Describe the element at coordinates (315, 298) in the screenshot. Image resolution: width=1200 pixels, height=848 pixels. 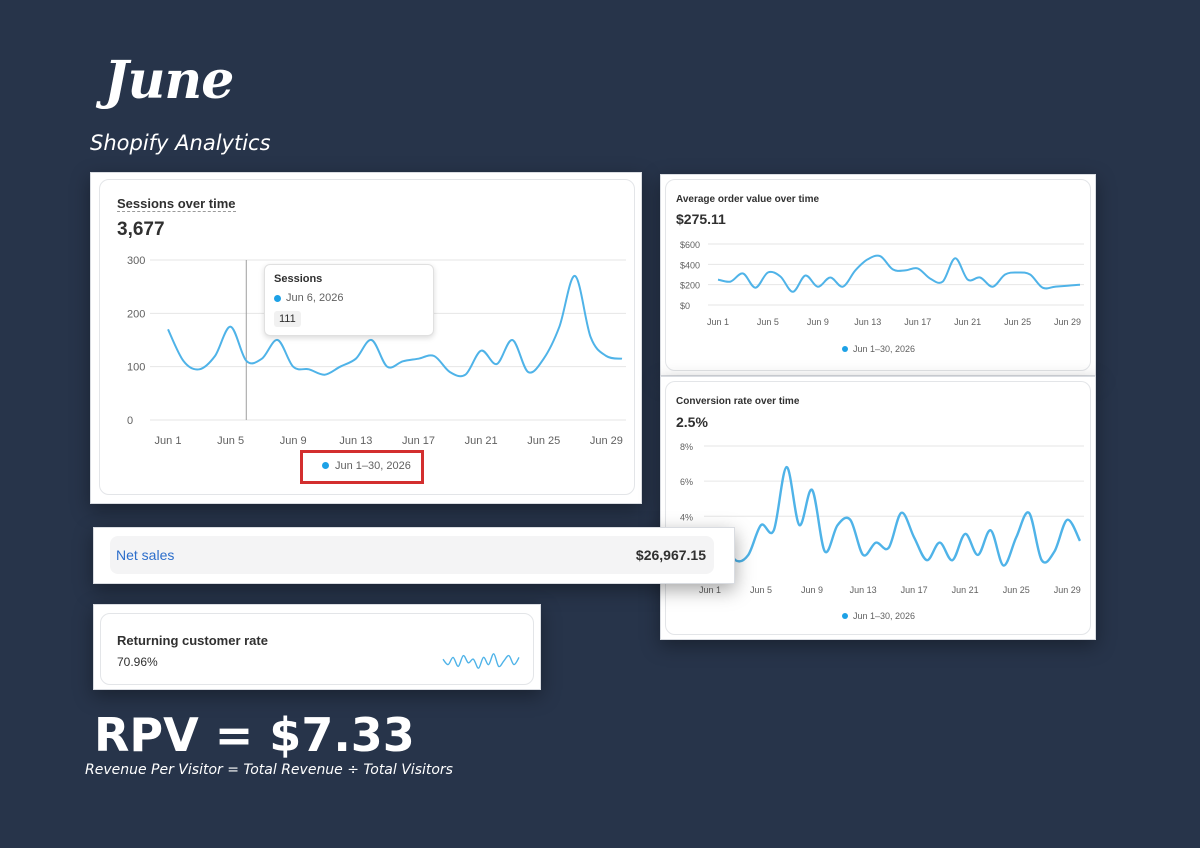
I see `tooltip-date: Jun 6, 2026` at that location.